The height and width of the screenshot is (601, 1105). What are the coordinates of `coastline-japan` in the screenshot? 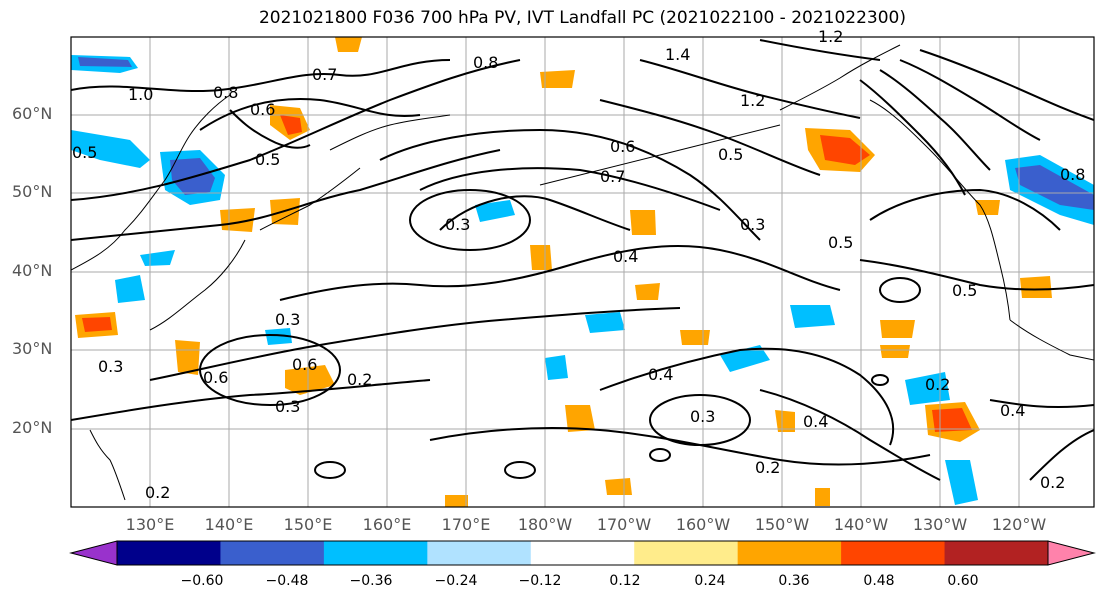 It's located at (197, 285).